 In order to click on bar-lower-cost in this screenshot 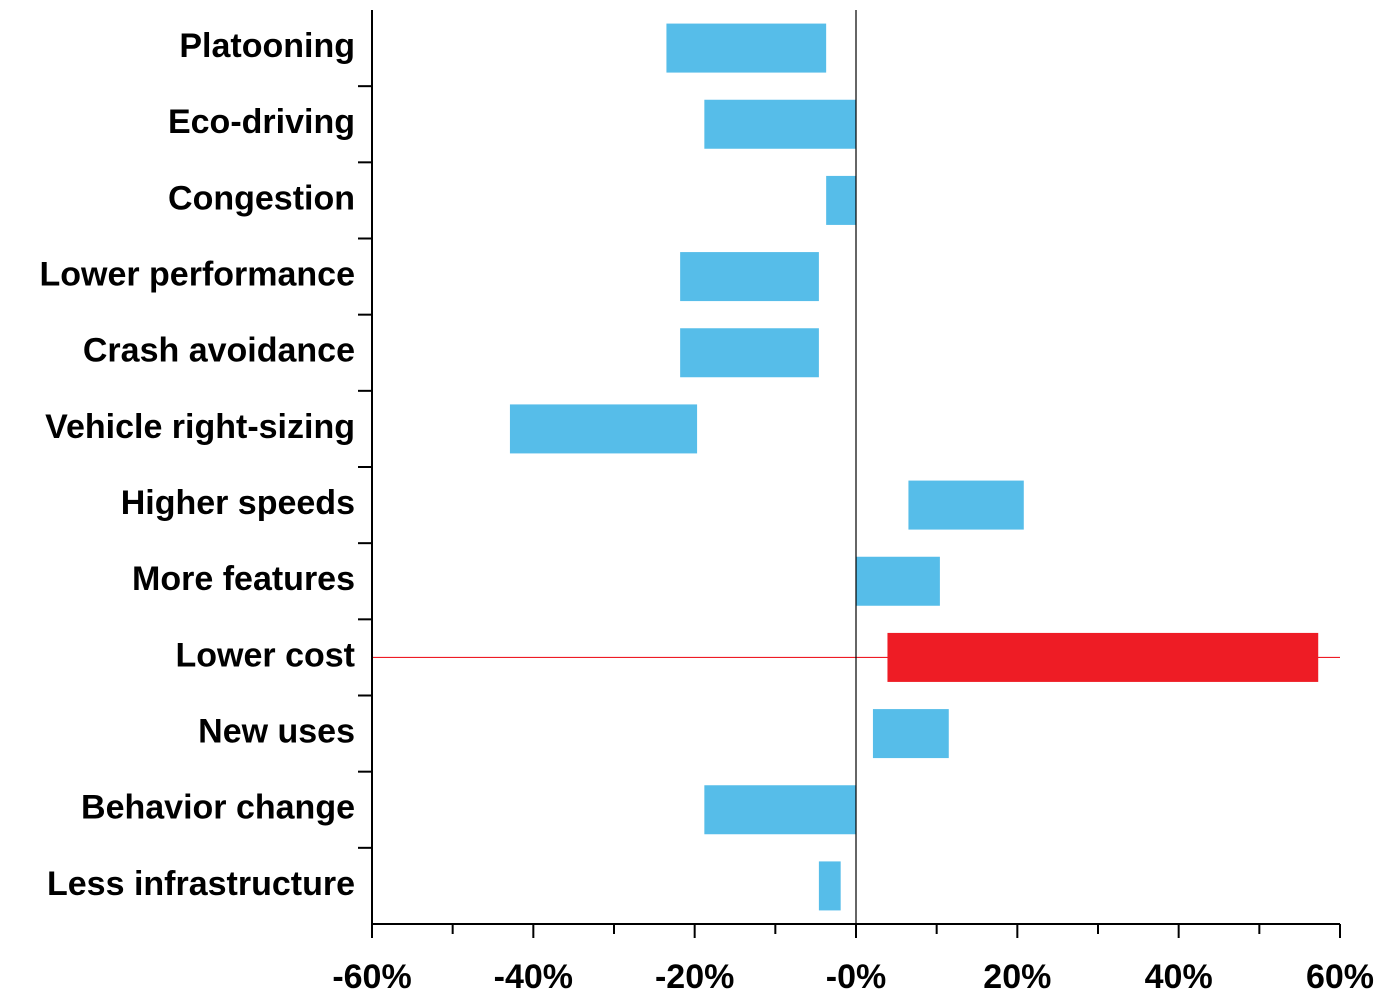, I will do `click(1103, 657)`.